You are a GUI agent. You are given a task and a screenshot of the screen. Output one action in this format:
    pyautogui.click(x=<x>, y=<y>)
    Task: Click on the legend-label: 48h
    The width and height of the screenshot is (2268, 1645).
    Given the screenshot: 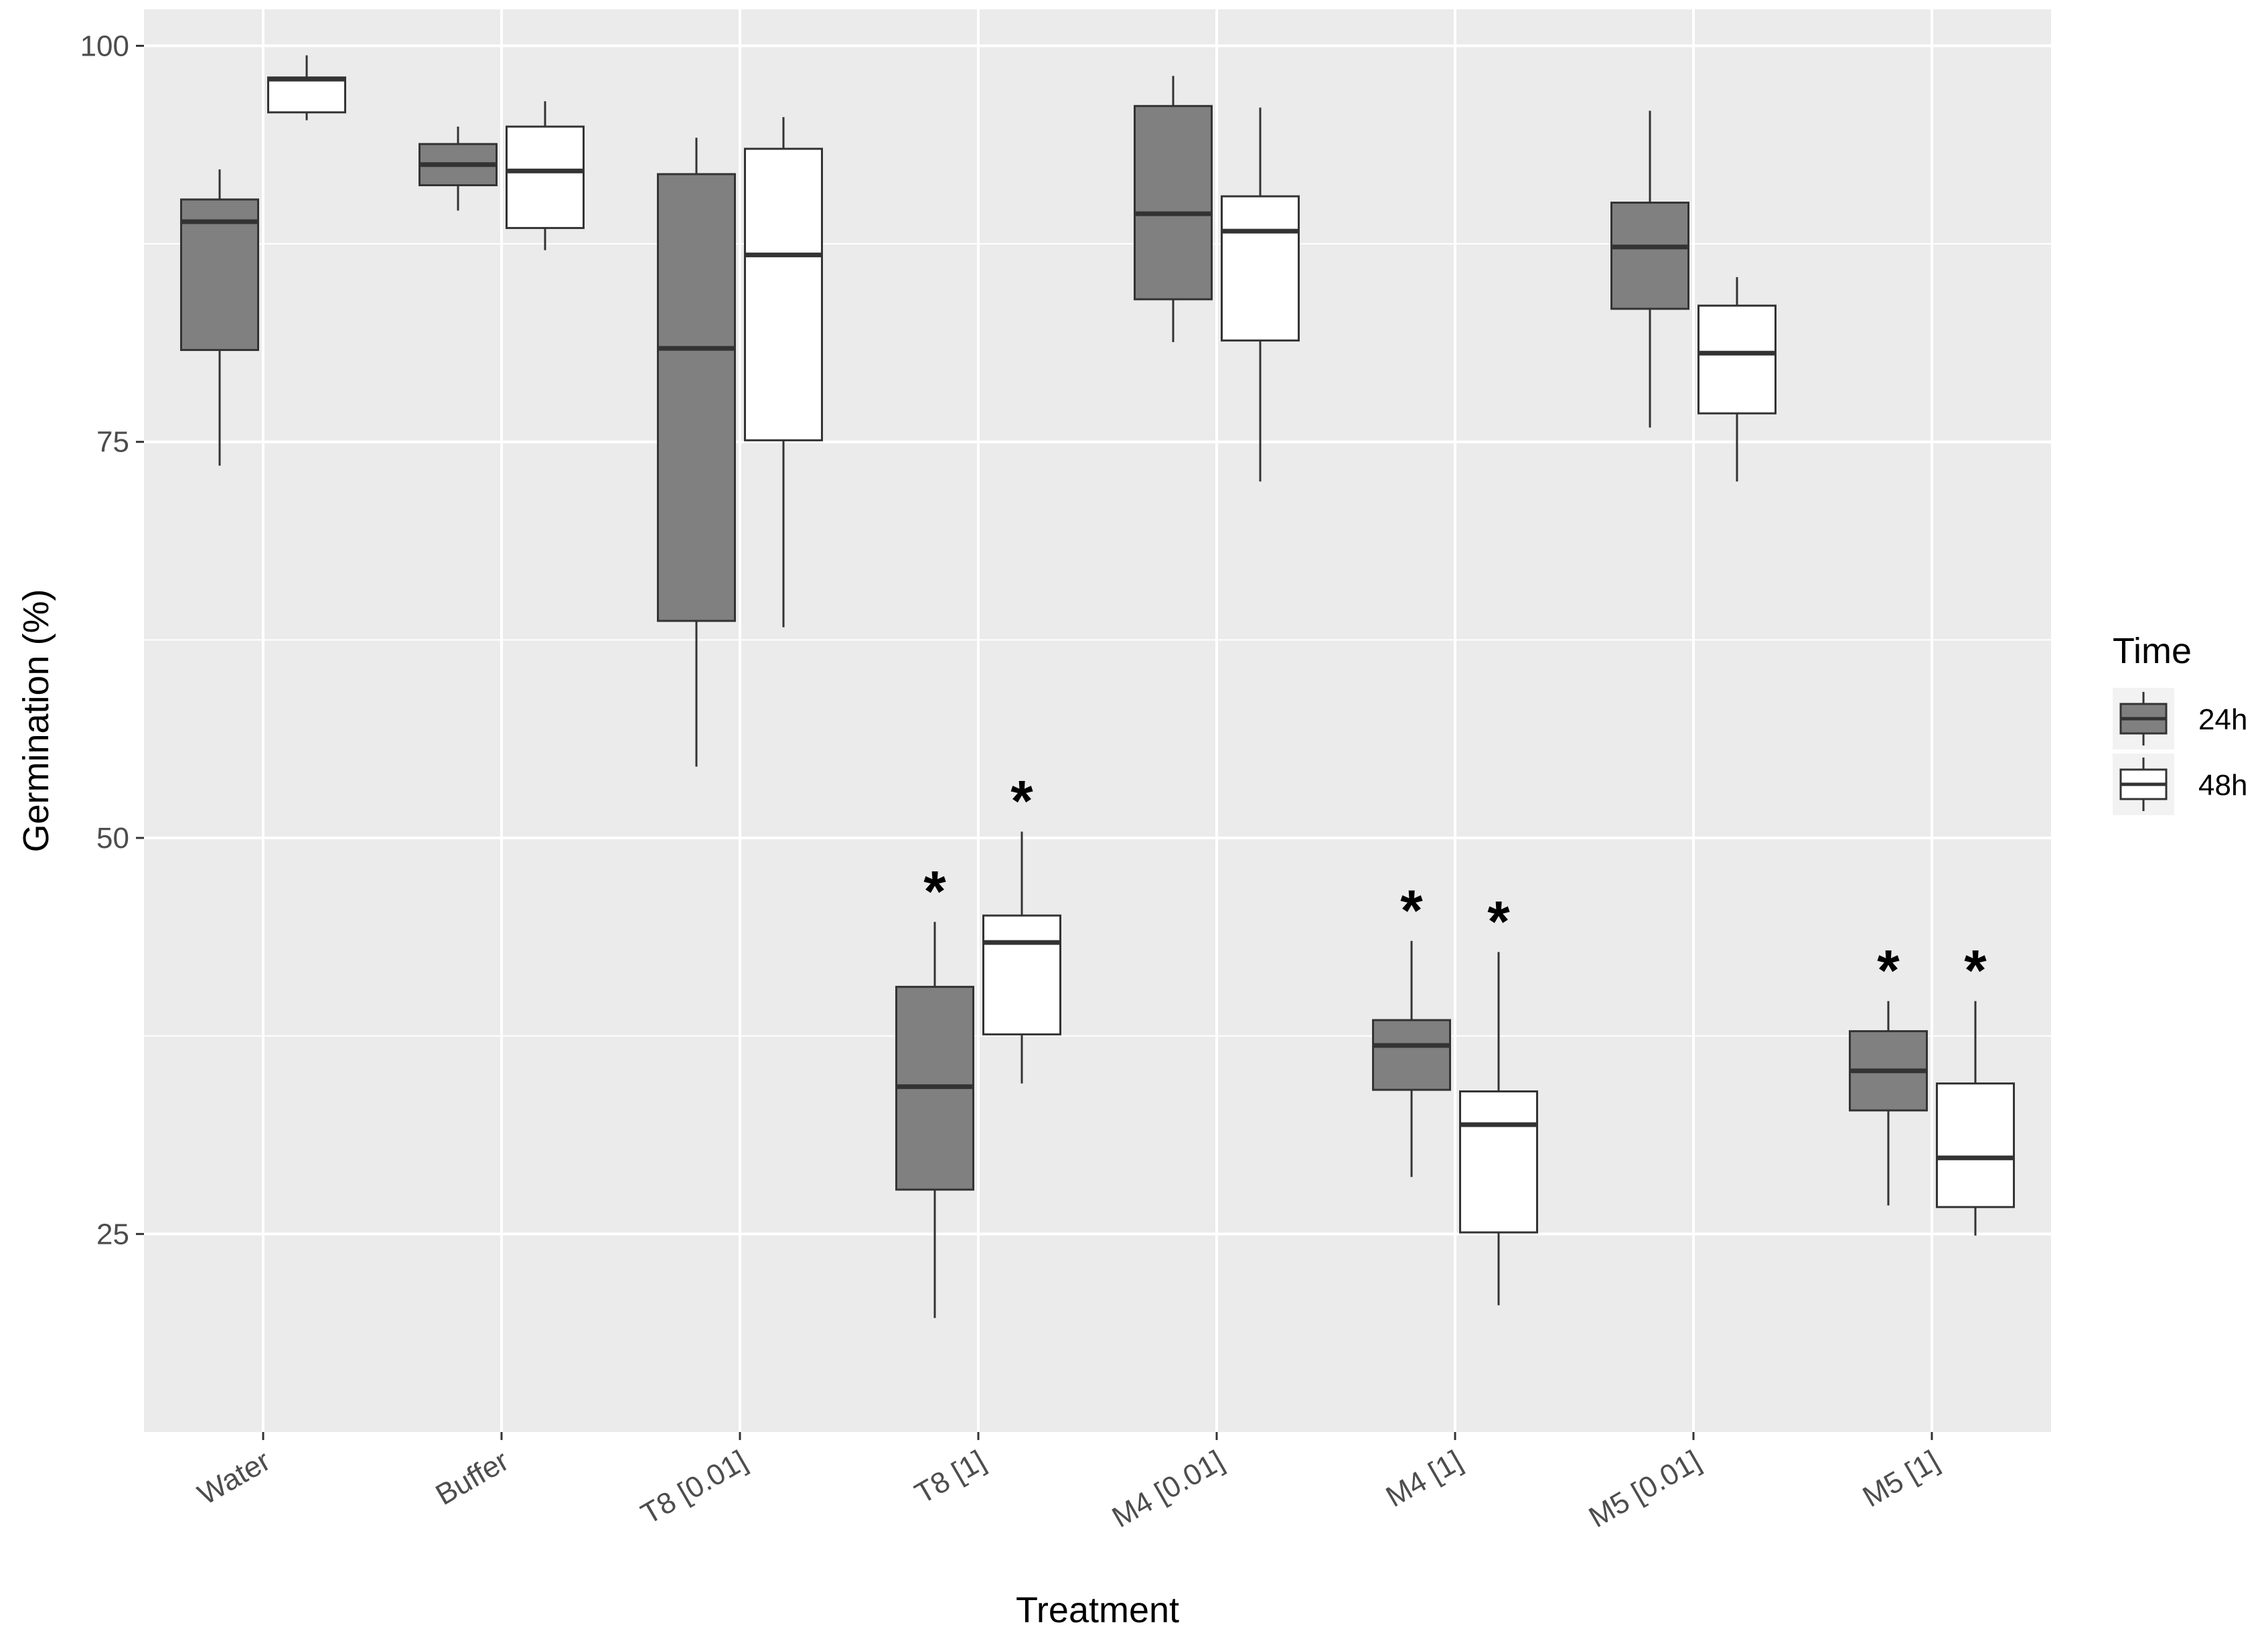 What is the action you would take?
    pyautogui.click(x=2222, y=786)
    